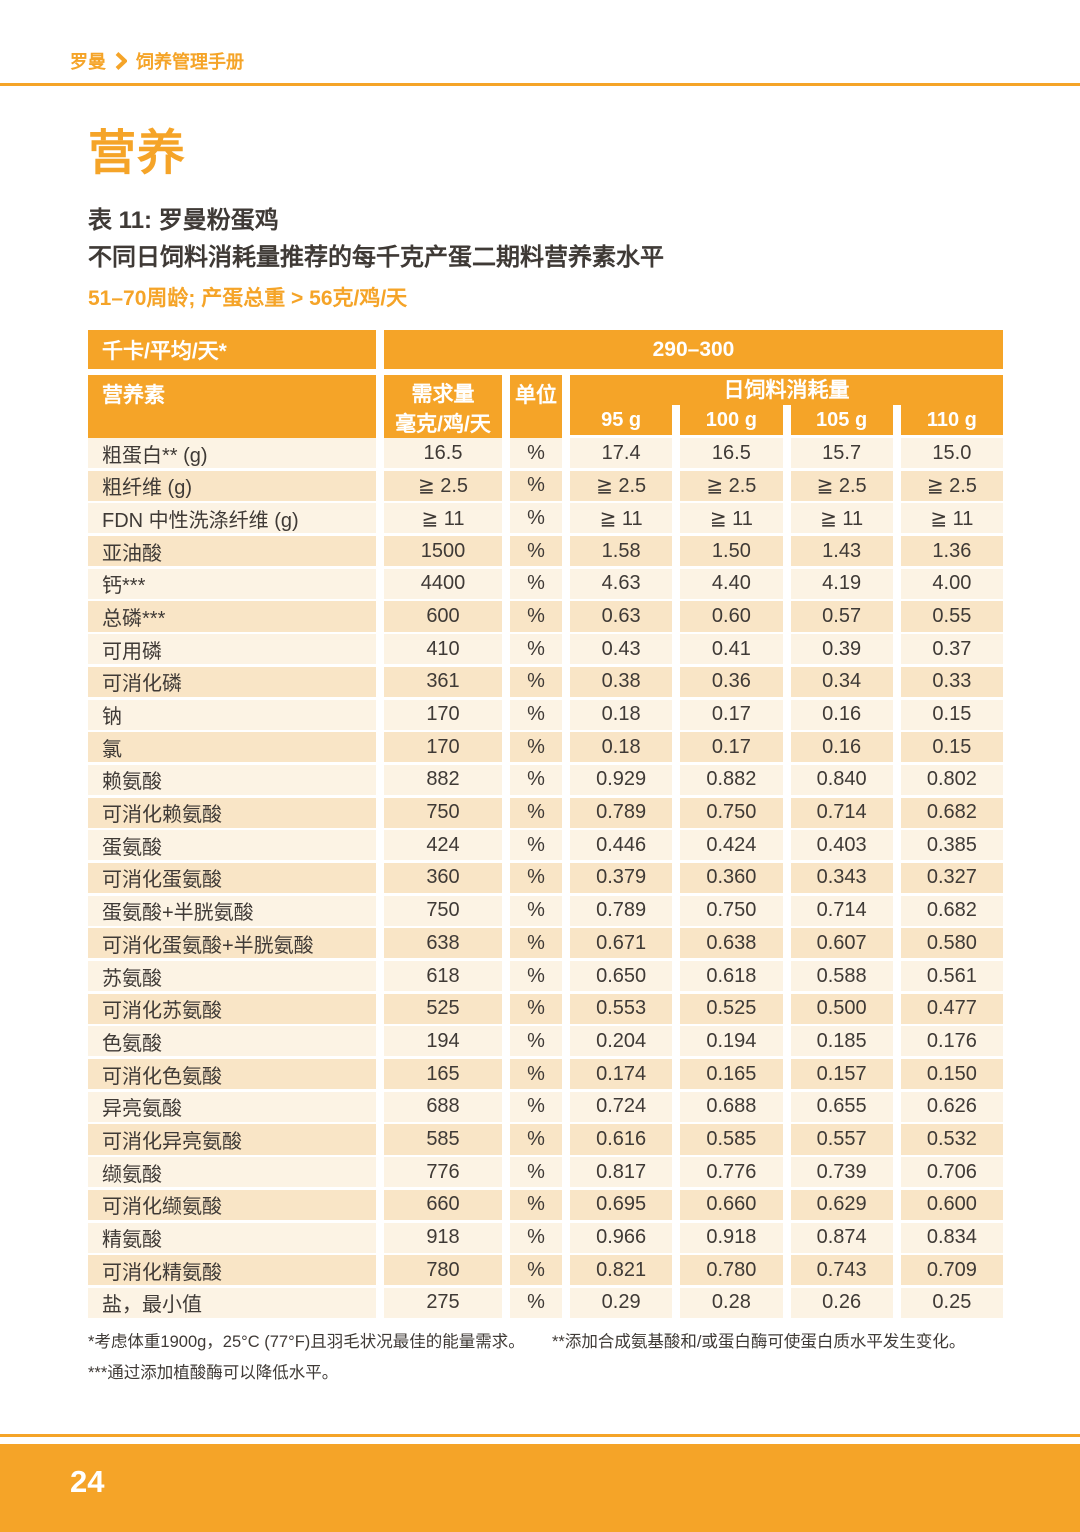 The height and width of the screenshot is (1532, 1080). Describe the element at coordinates (731, 812) in the screenshot. I see `value-cell-100g: 0.750` at that location.